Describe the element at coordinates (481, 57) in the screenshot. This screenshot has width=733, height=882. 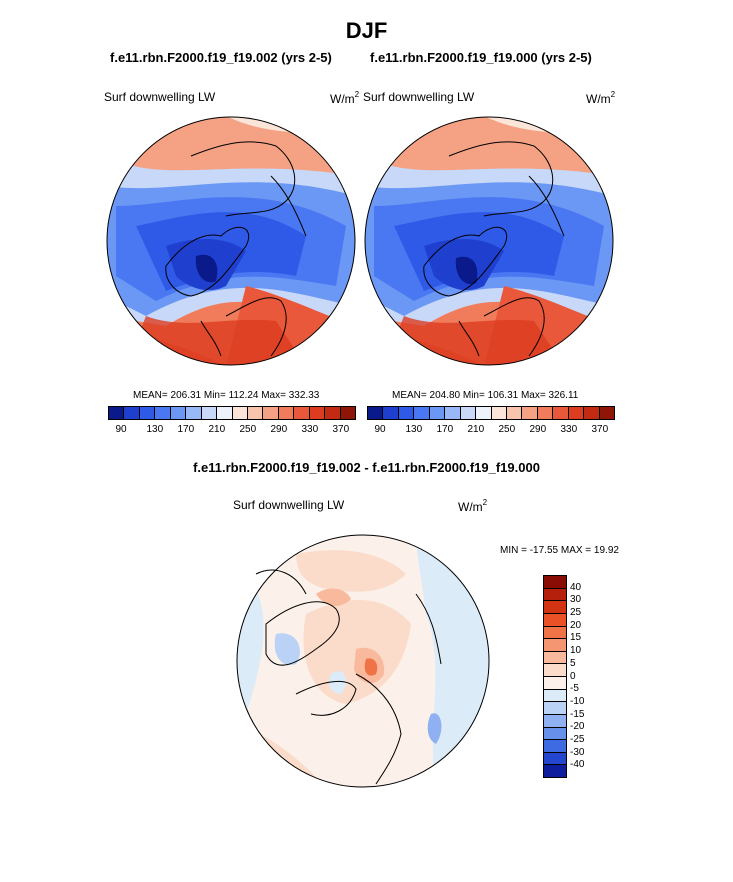
I see `right-case-title: f.e11.rbn.F2000.f19_f19.000 (yrs 2-5)` at that location.